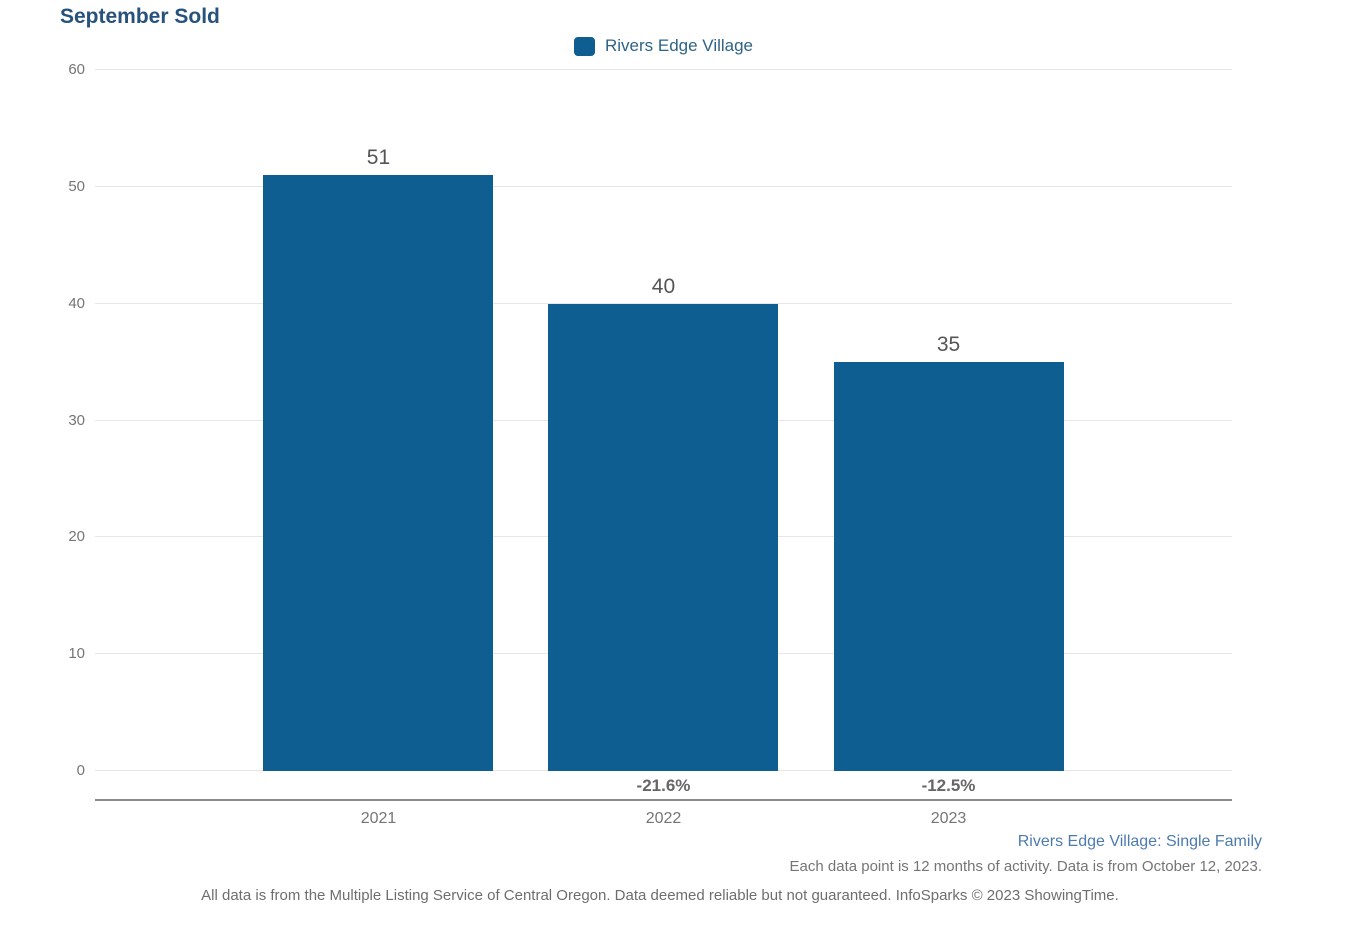  Describe the element at coordinates (76, 654) in the screenshot. I see `y-axis-tick-label: 10` at that location.